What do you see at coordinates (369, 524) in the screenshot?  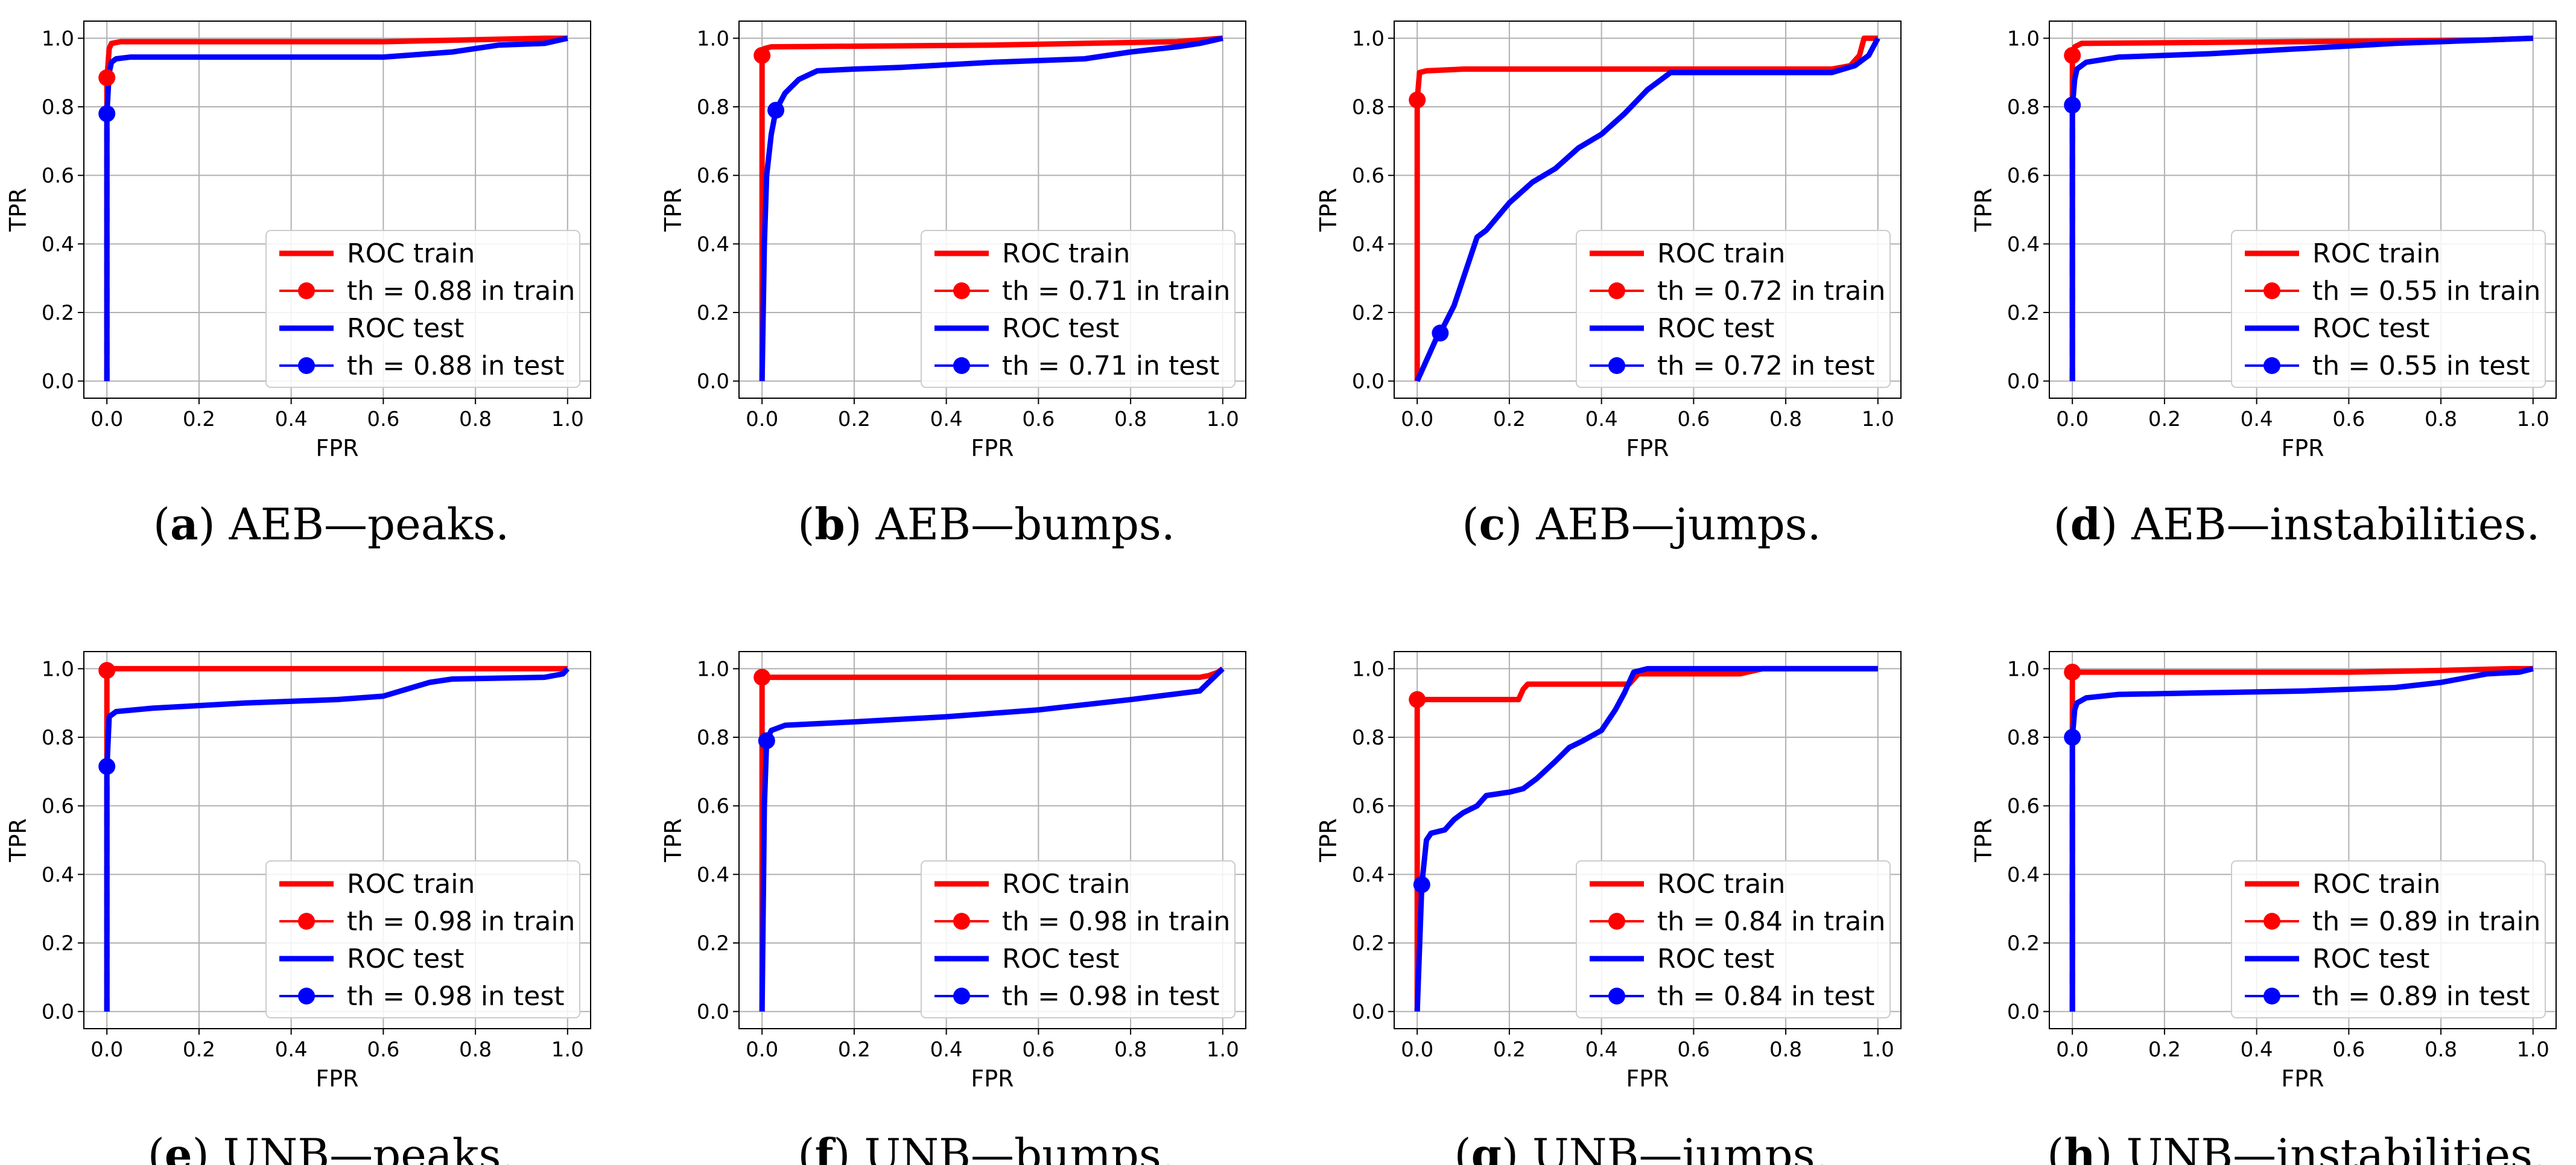 I see `caption-text: AEB—peaks.` at bounding box center [369, 524].